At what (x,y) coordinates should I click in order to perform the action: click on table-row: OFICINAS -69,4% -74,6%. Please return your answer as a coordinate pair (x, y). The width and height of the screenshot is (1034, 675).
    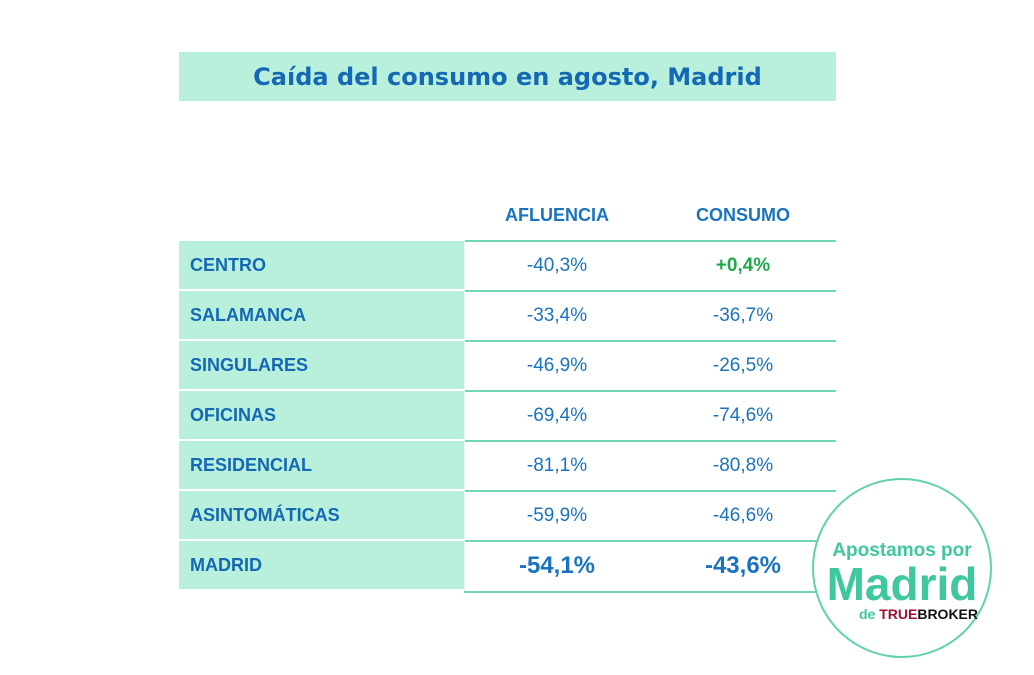
    Looking at the image, I should click on (507, 415).